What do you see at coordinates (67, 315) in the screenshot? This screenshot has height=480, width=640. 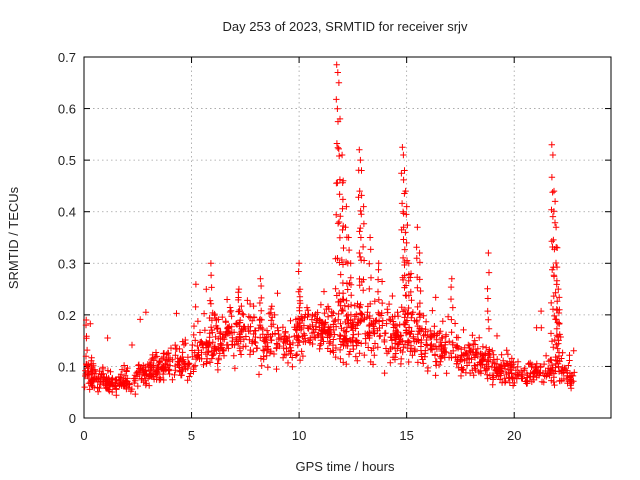 I see `y-tick-label: 0.2` at bounding box center [67, 315].